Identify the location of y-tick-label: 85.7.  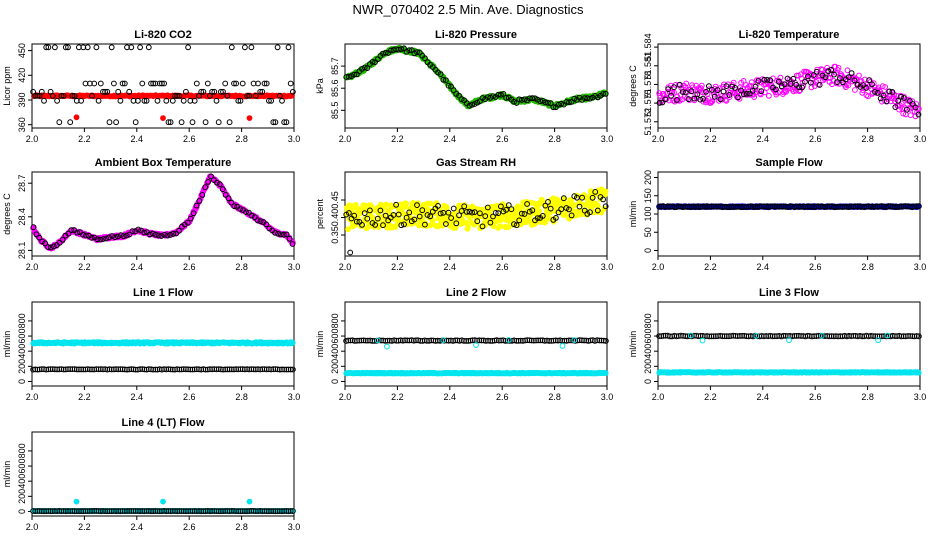
(335, 66).